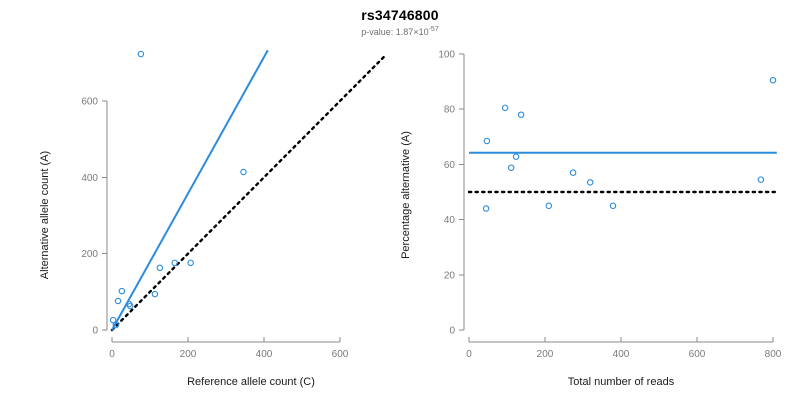  What do you see at coordinates (450, 165) in the screenshot?
I see `y-tick-label: 60` at bounding box center [450, 165].